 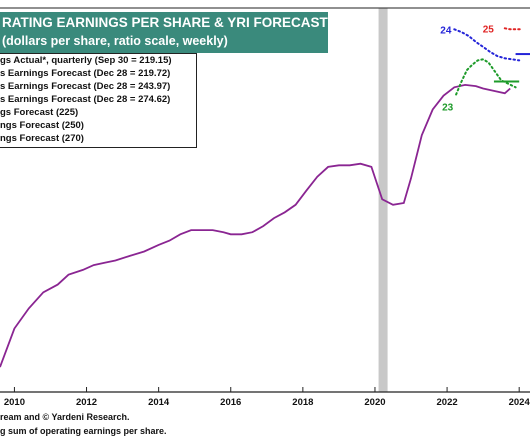 I want to click on footnote: g sum of operating earnings per share., so click(x=83, y=431).